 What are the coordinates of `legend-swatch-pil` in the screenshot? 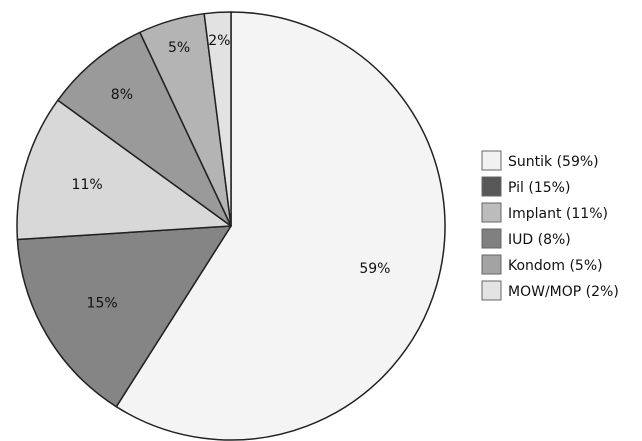 It's located at (491, 186).